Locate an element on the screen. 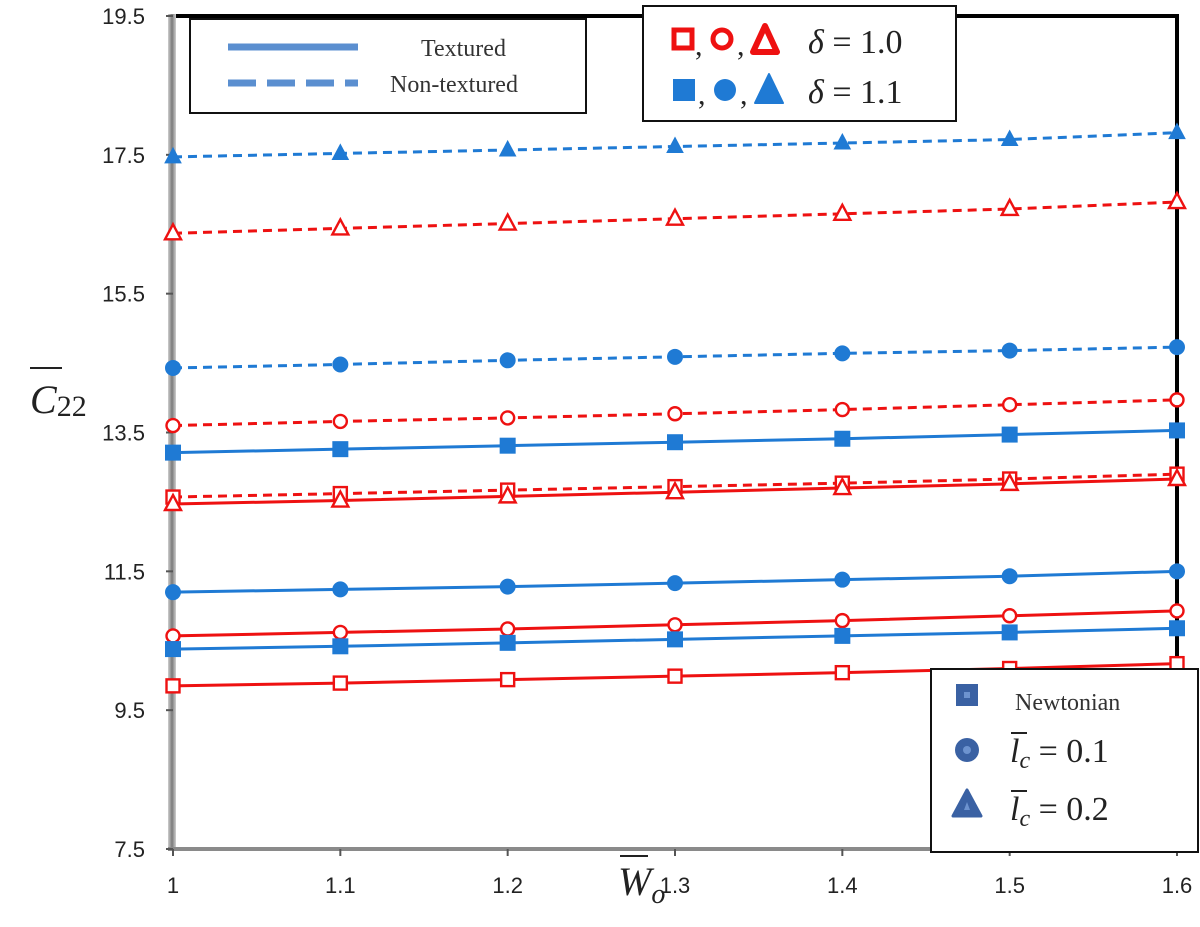 The width and height of the screenshot is (1200, 927). legend-red-markers: , , is located at coordinates (725, 42).